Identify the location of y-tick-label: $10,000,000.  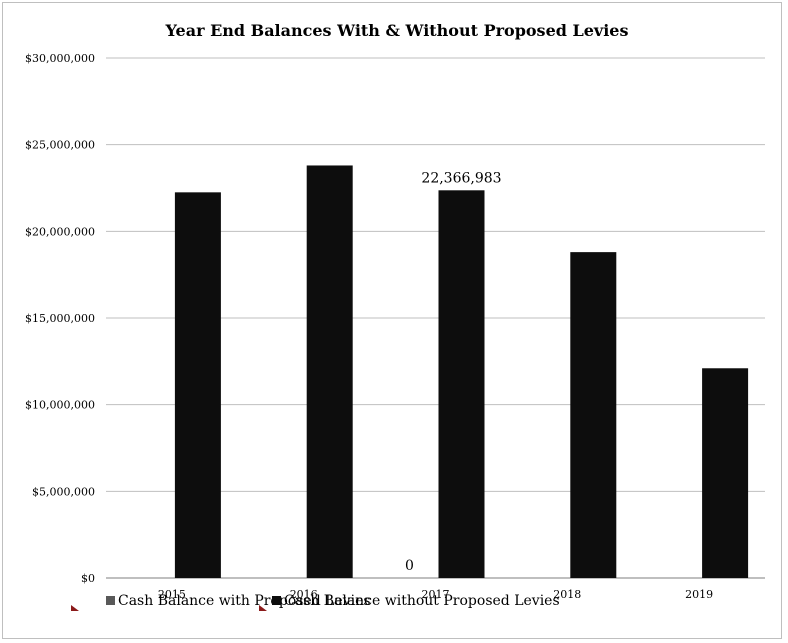
(60, 405).